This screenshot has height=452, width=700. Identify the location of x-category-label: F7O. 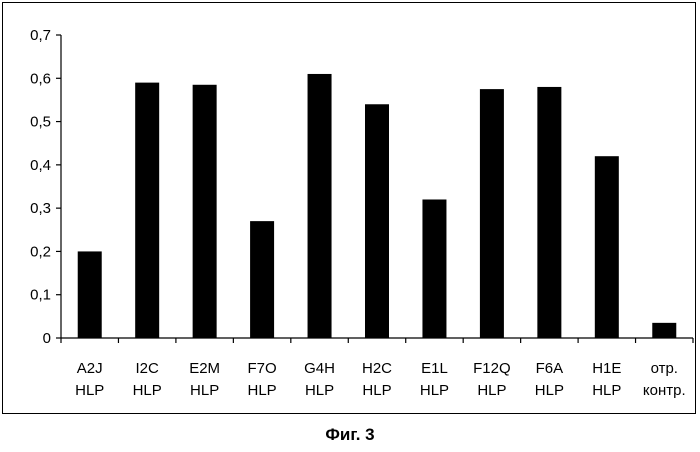
(261, 368).